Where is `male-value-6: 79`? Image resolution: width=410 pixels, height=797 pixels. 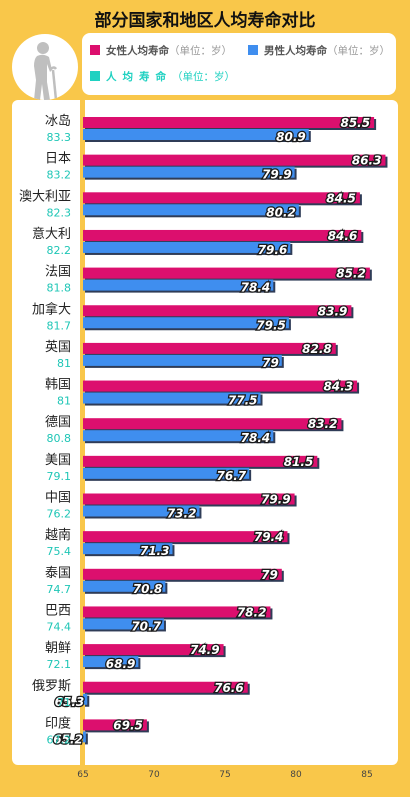
male-value-6: 79 is located at coordinates (270, 363).